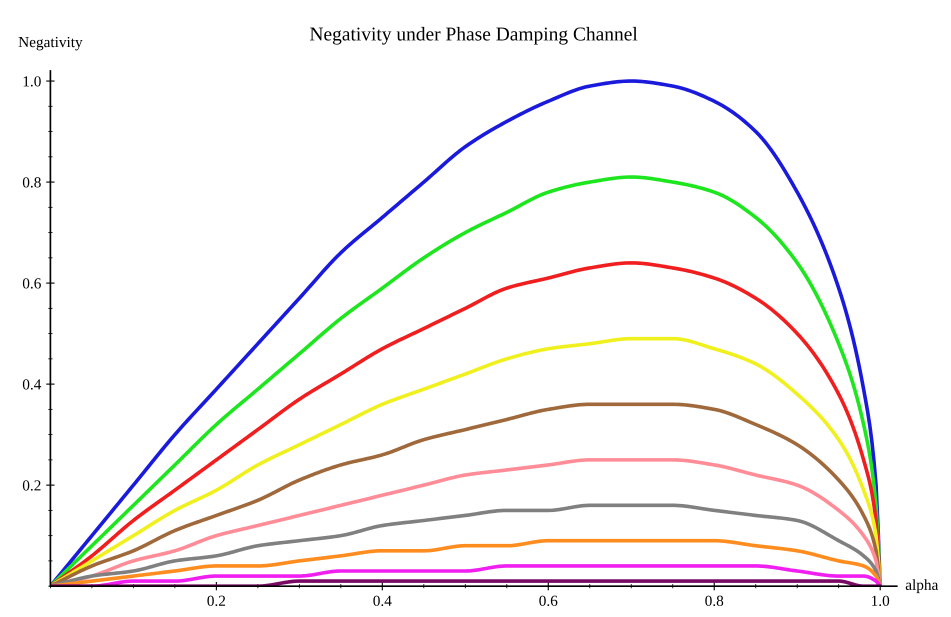  Describe the element at coordinates (548, 601) in the screenshot. I see `x-tick-label: 0.6` at that location.